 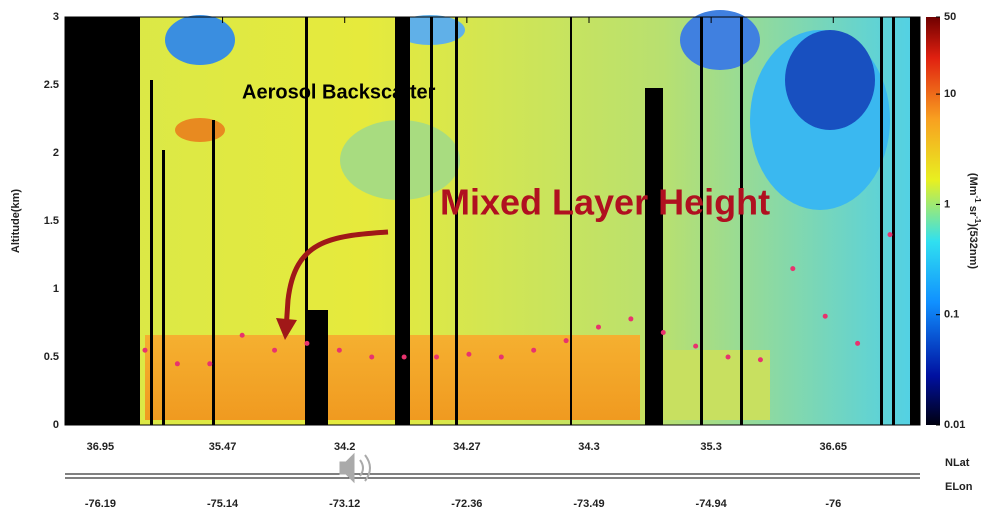 What do you see at coordinates (466, 504) in the screenshot?
I see `x2-tick-label: -72.36` at bounding box center [466, 504].